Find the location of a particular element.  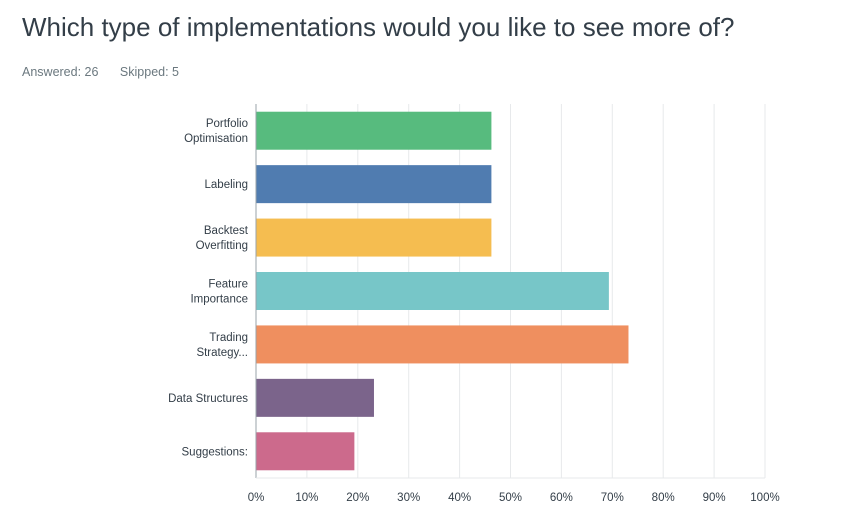

x-tick-labels: 0% 10% 20% 30% 40% 50% 60% 70% 80% 90% 100% is located at coordinates (514, 498).